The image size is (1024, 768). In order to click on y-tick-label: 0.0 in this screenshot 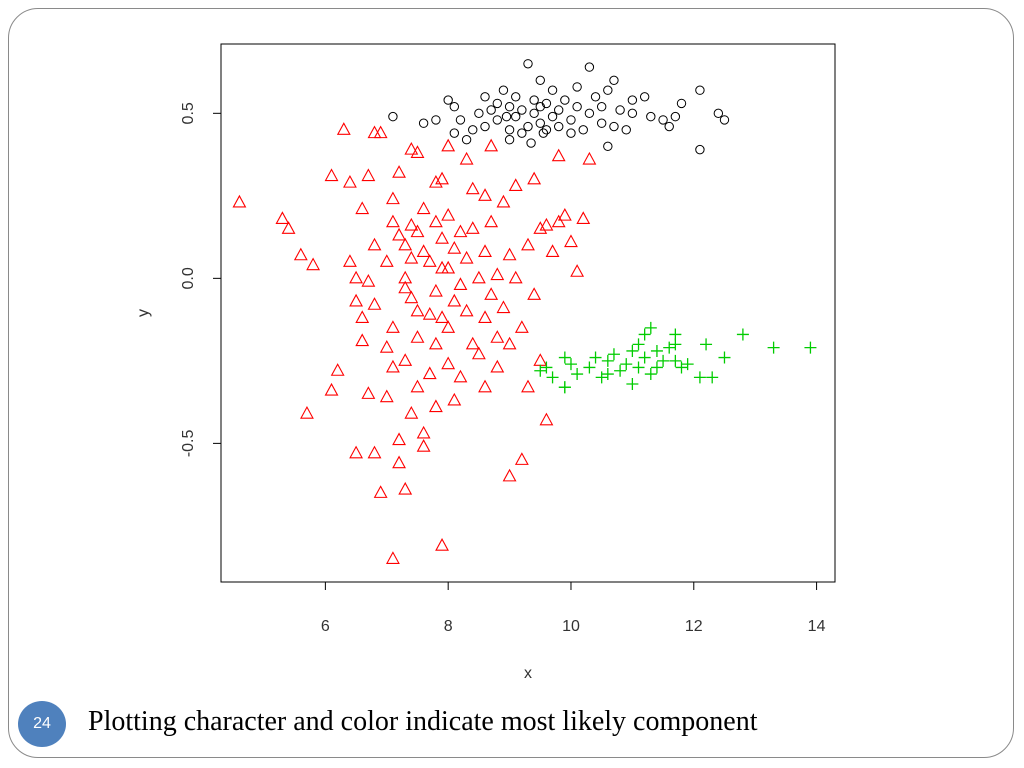, I will do `click(188, 278)`.